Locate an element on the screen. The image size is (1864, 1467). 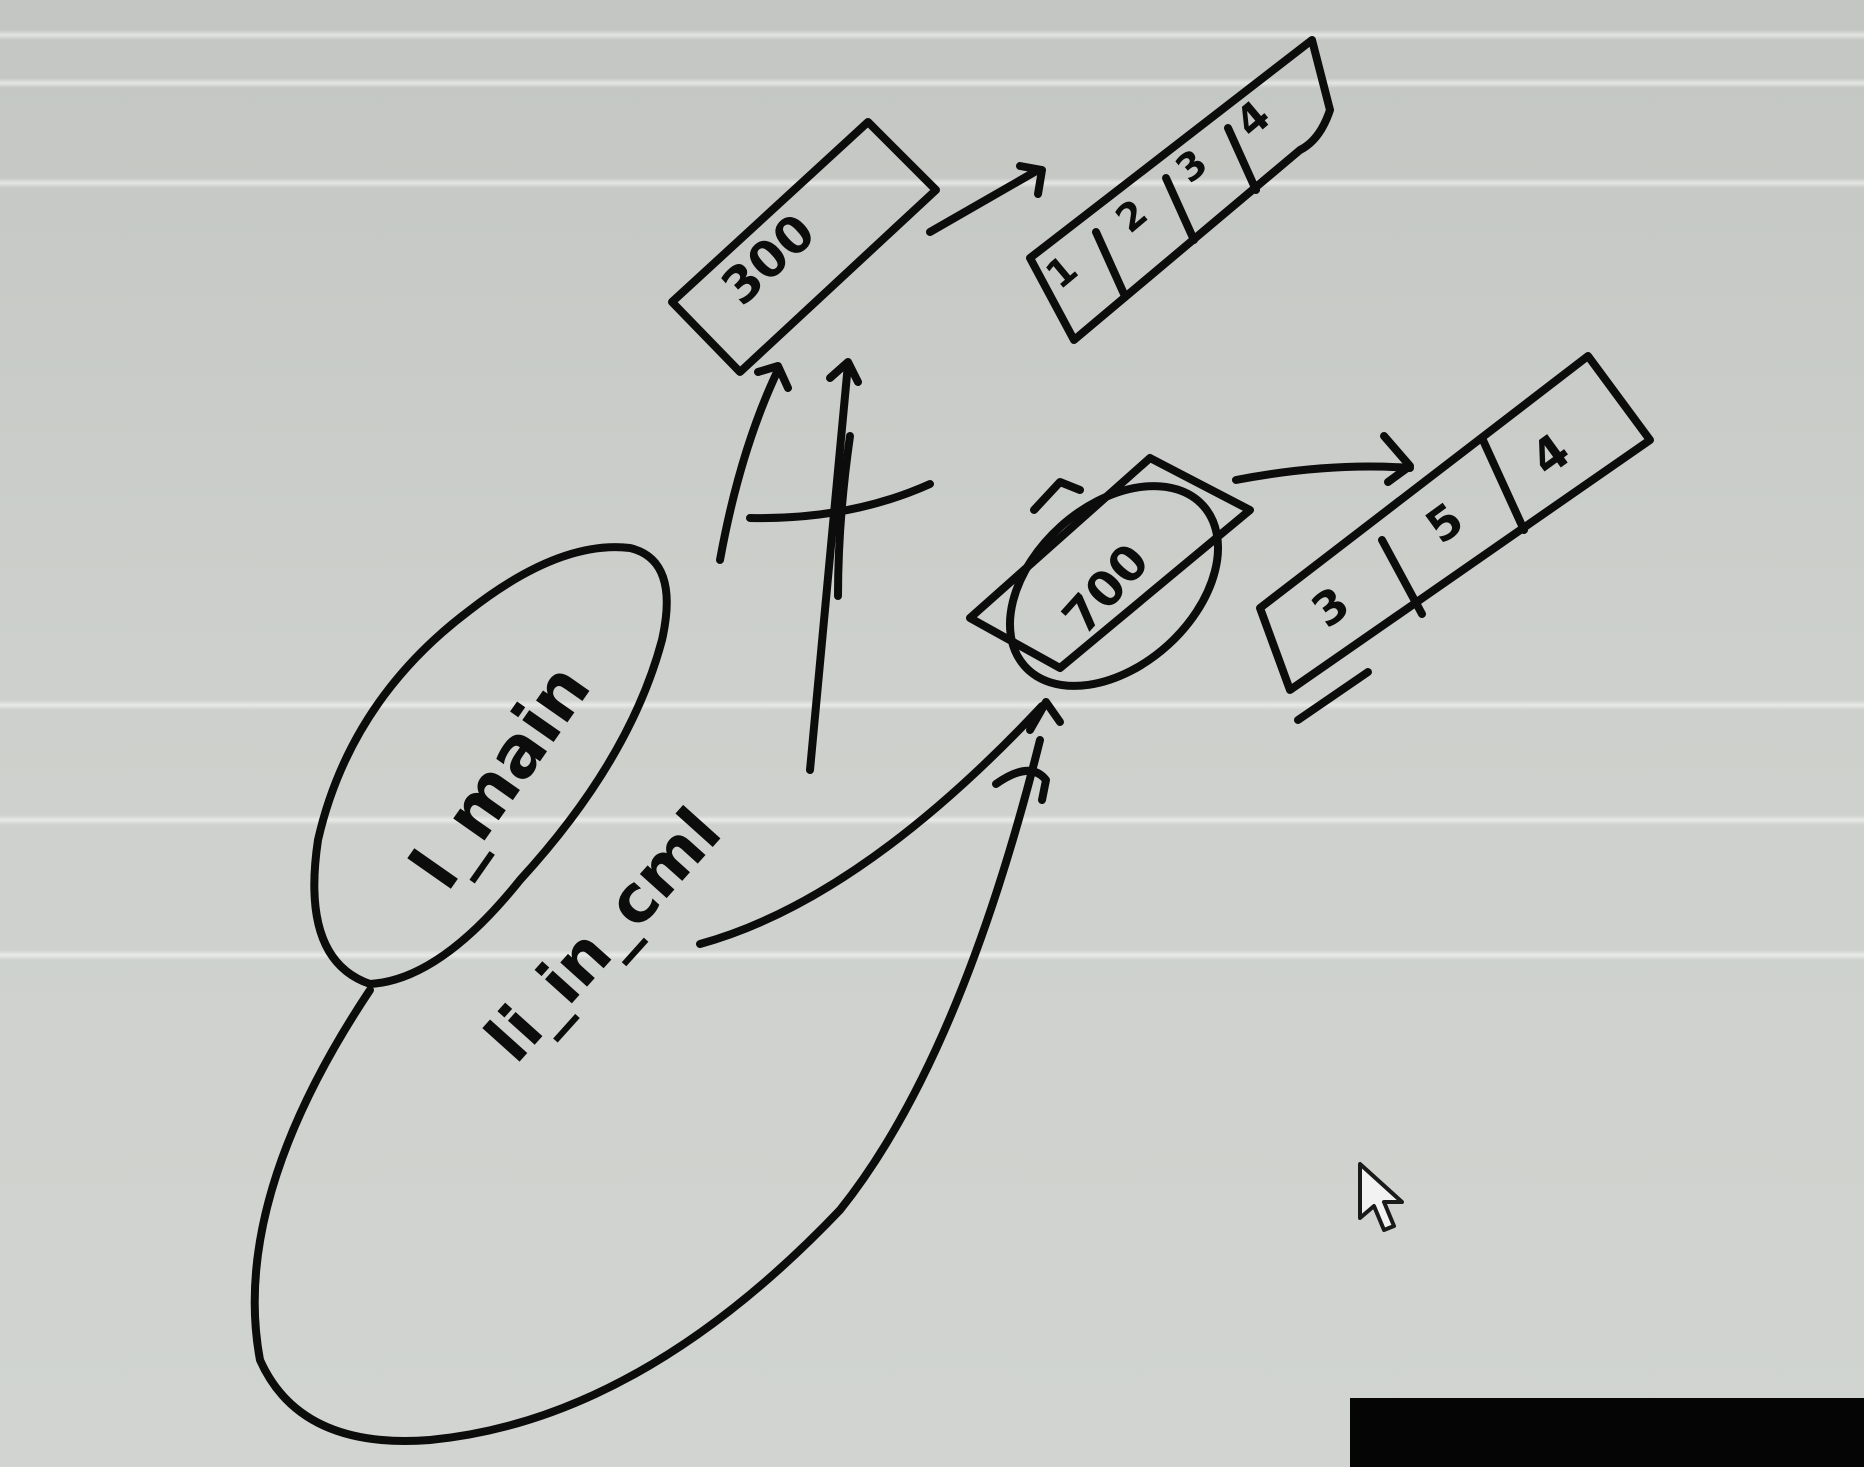
arrow-head-li-in-cml is located at coordinates (1045, 716).